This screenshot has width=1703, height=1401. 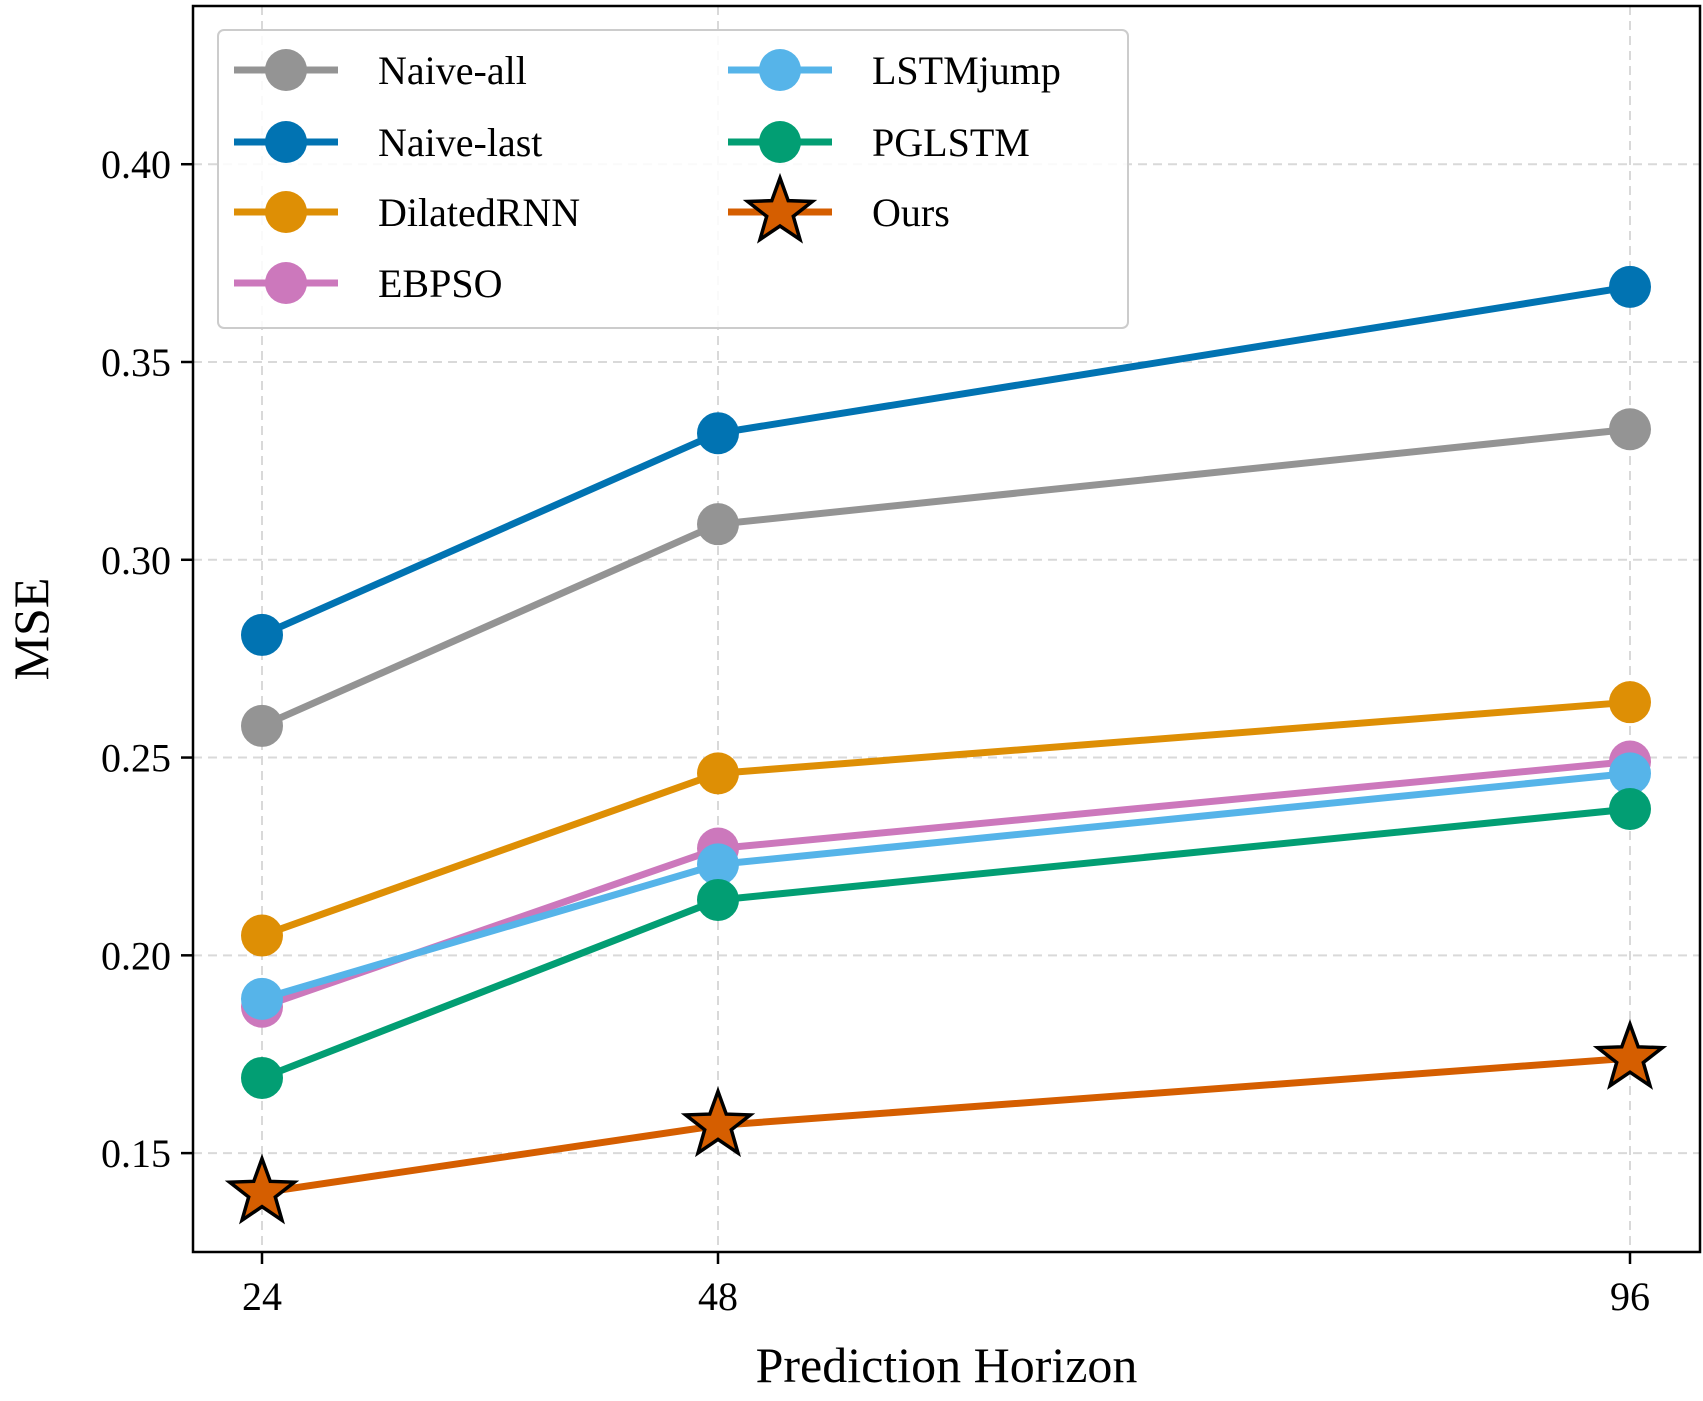 What do you see at coordinates (136, 362) in the screenshot?
I see `y-tick-label: 0.35` at bounding box center [136, 362].